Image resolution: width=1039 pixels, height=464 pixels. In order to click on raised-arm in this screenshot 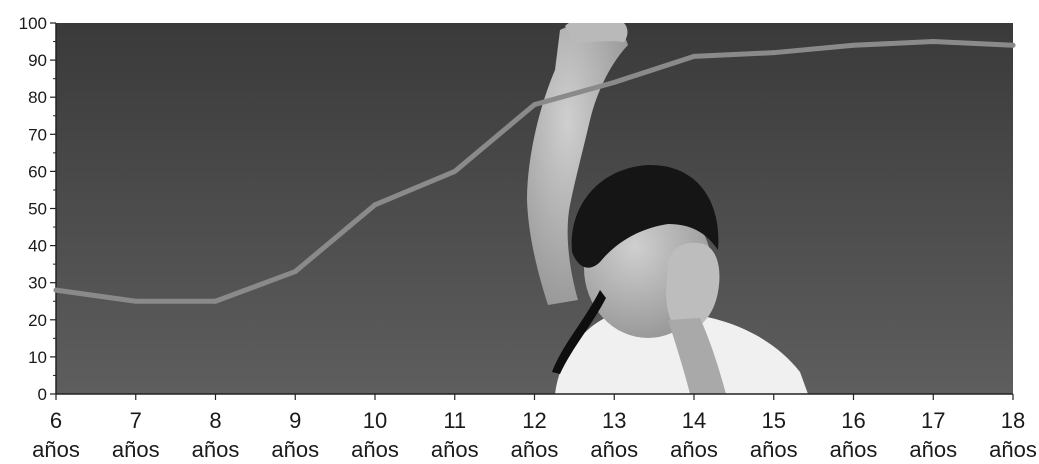, I will do `click(577, 164)`.